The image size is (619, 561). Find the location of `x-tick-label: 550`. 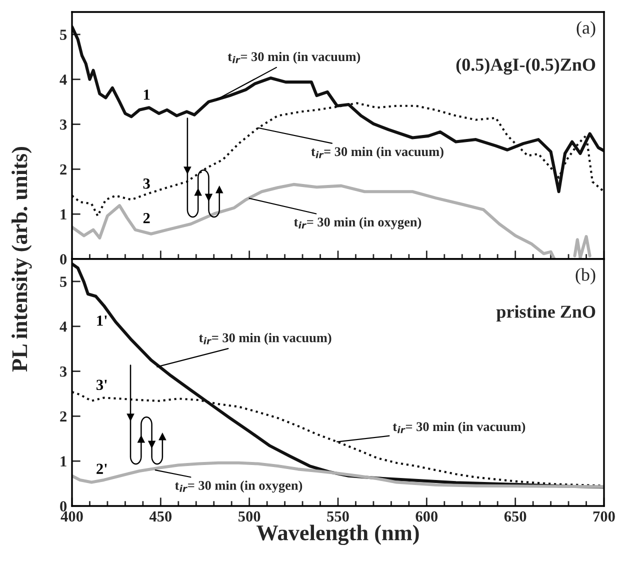

x-tick-label: 550 is located at coordinates (338, 516).